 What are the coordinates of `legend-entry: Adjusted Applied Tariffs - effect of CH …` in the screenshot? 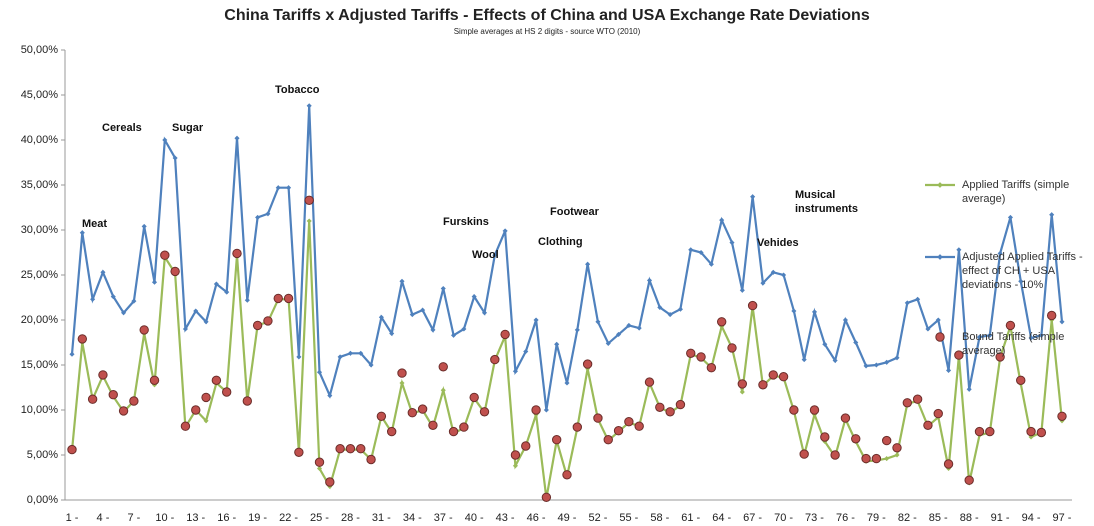 It's located at (1022, 271).